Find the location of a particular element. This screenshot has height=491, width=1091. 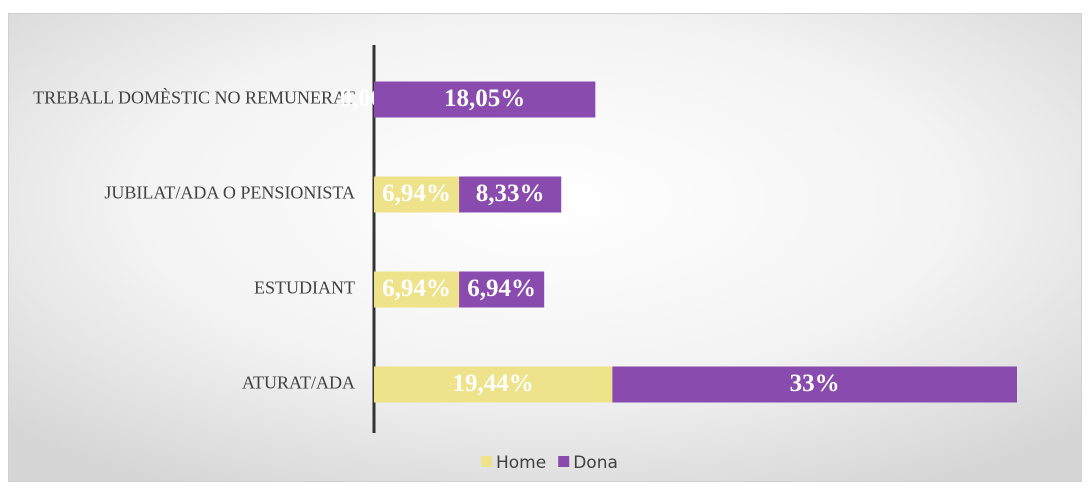

value-label: 18,05% is located at coordinates (484, 98).